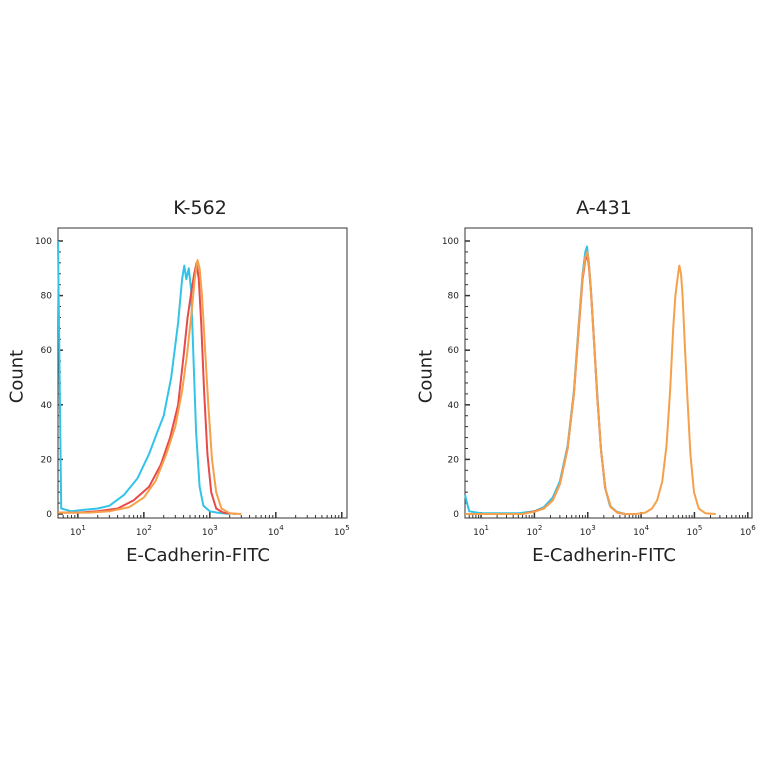 Image resolution: width=764 pixels, height=764 pixels. Describe the element at coordinates (588, 531) in the screenshot. I see `x-tick-label-a431: 10³` at that location.